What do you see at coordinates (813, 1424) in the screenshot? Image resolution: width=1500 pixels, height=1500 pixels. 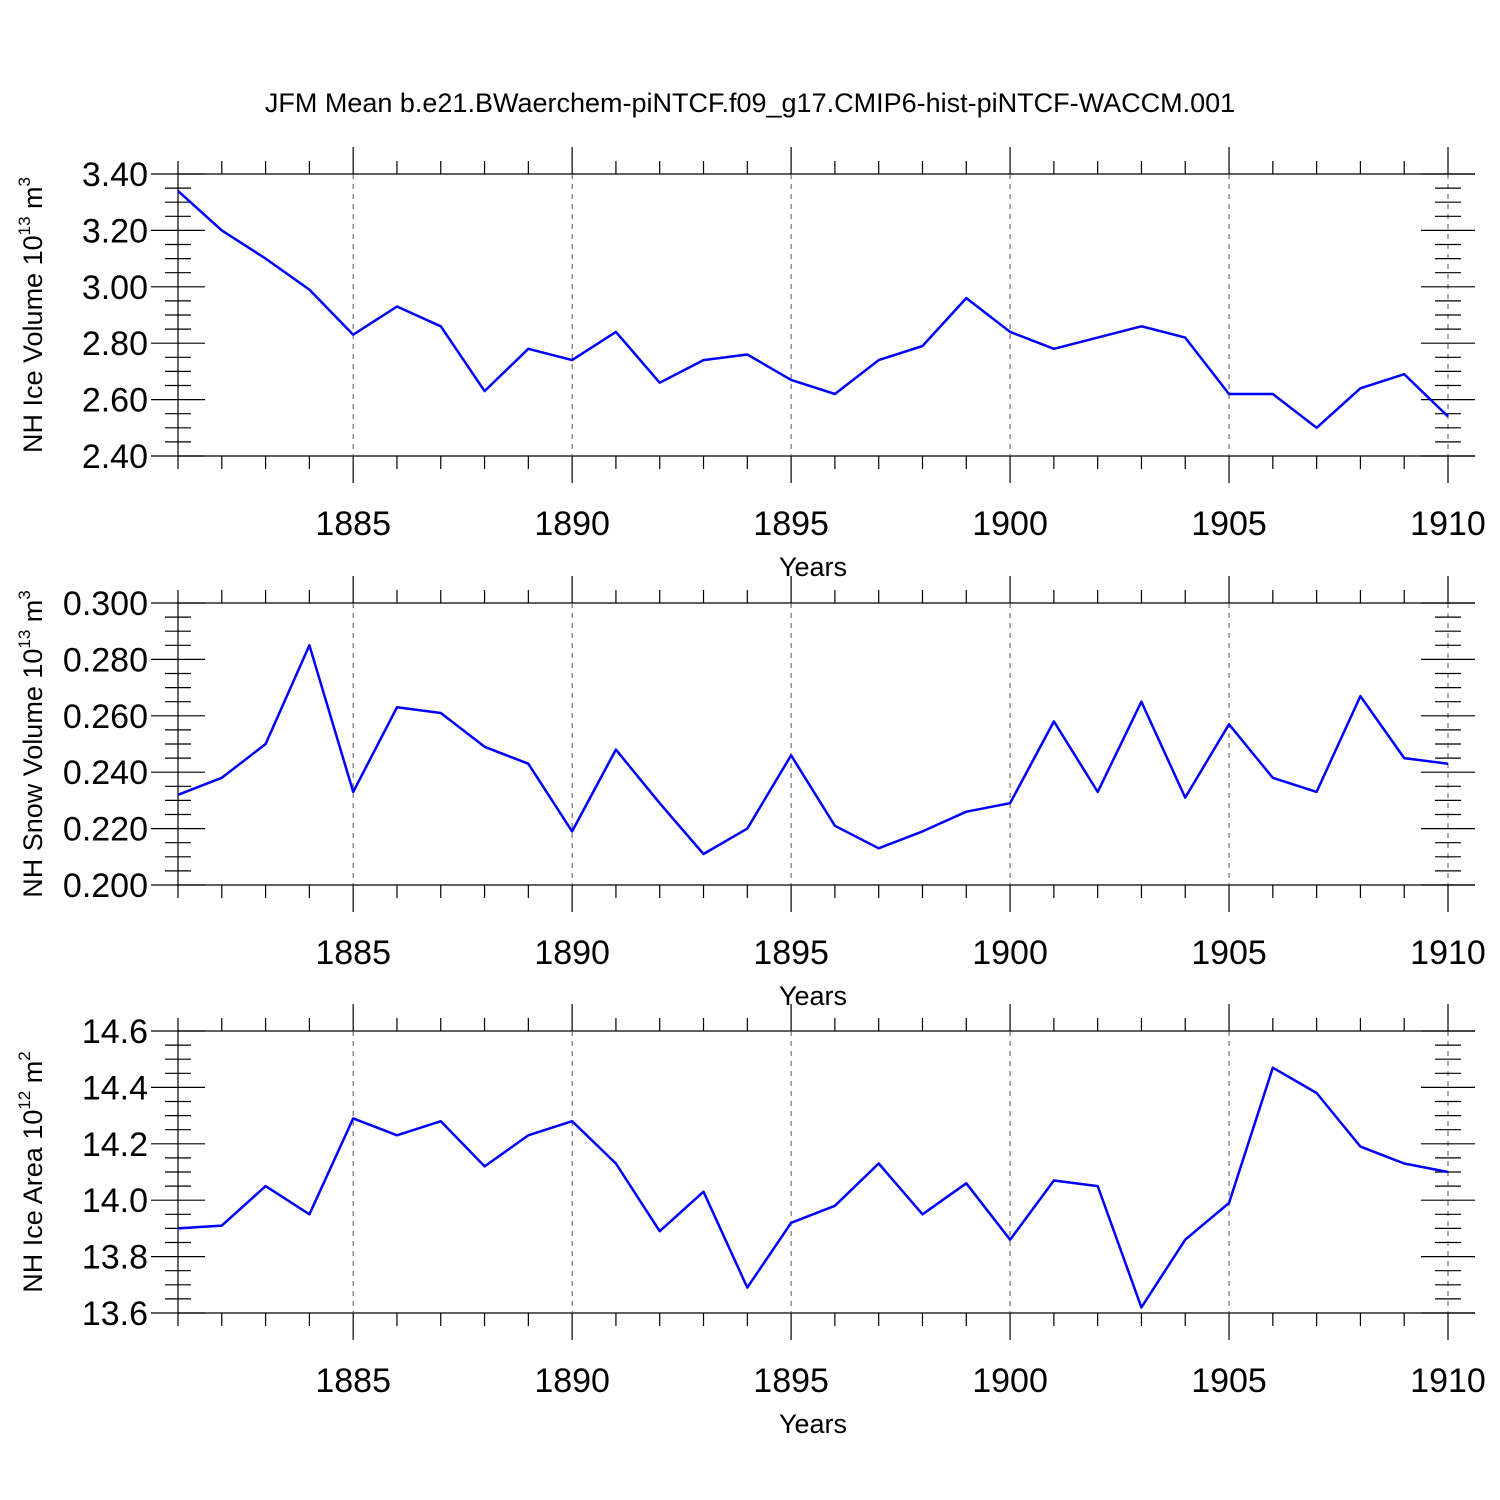 I see `x-axis-label: Years` at bounding box center [813, 1424].